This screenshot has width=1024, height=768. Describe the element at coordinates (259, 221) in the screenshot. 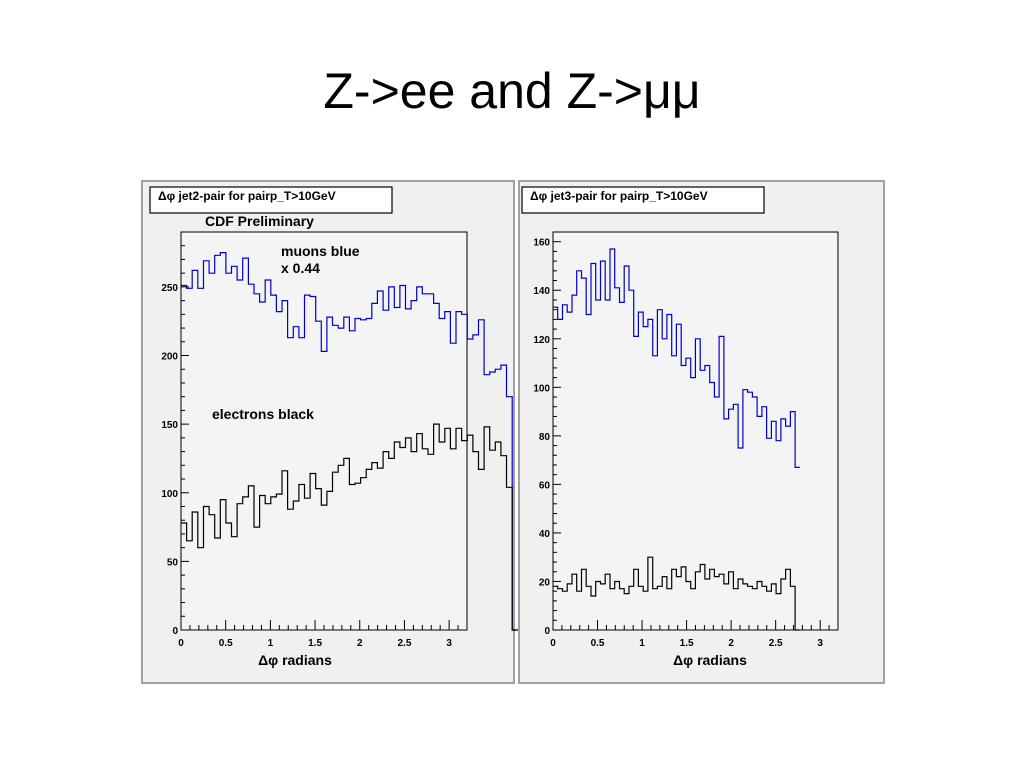

I see `left-chart-subtitle: CDF Preliminary` at that location.